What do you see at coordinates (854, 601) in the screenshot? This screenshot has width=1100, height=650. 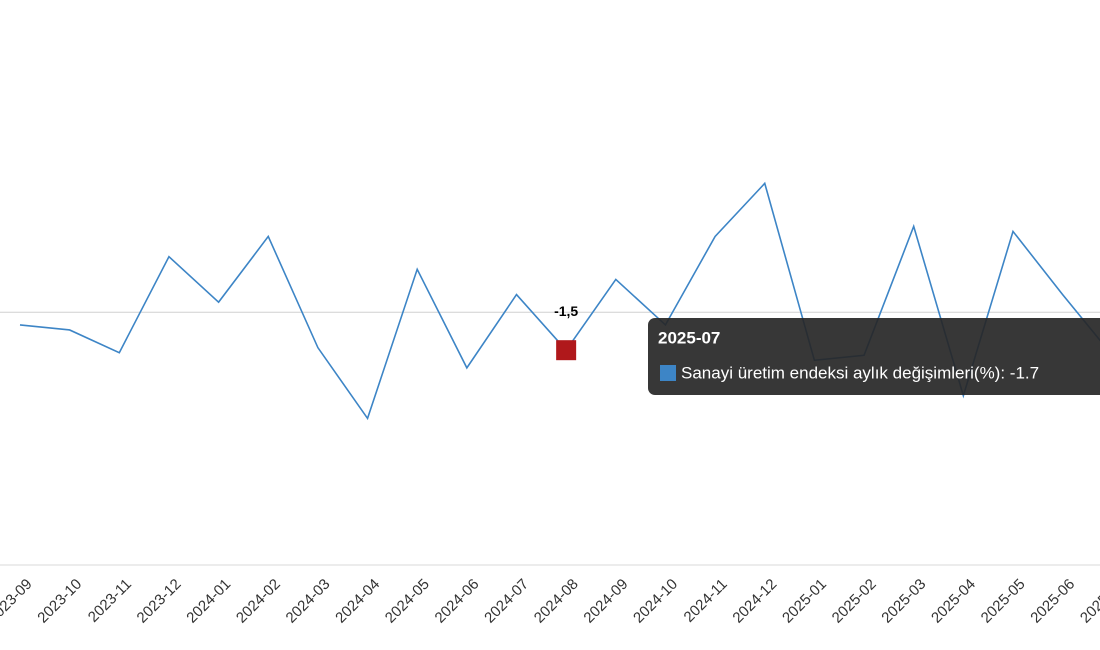 I see `x-tick-label: 2025-02` at bounding box center [854, 601].